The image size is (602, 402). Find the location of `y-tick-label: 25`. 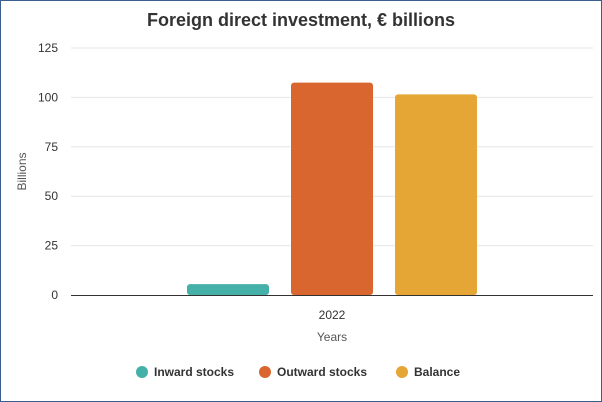

y-tick-label: 25 is located at coordinates (52, 246).